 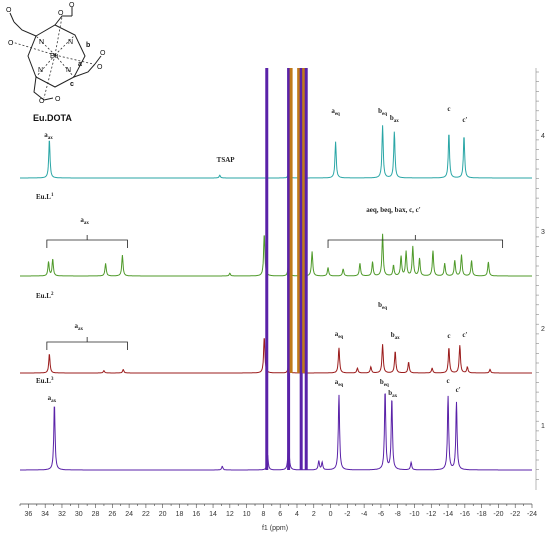 I want to click on x-tick-label: 22, so click(x=146, y=514).